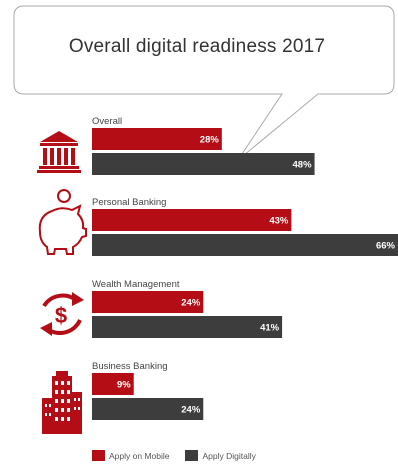 The height and width of the screenshot is (464, 398). What do you see at coordinates (139, 455) in the screenshot?
I see `legend-label-mobile: Apply on Mobile` at bounding box center [139, 455].